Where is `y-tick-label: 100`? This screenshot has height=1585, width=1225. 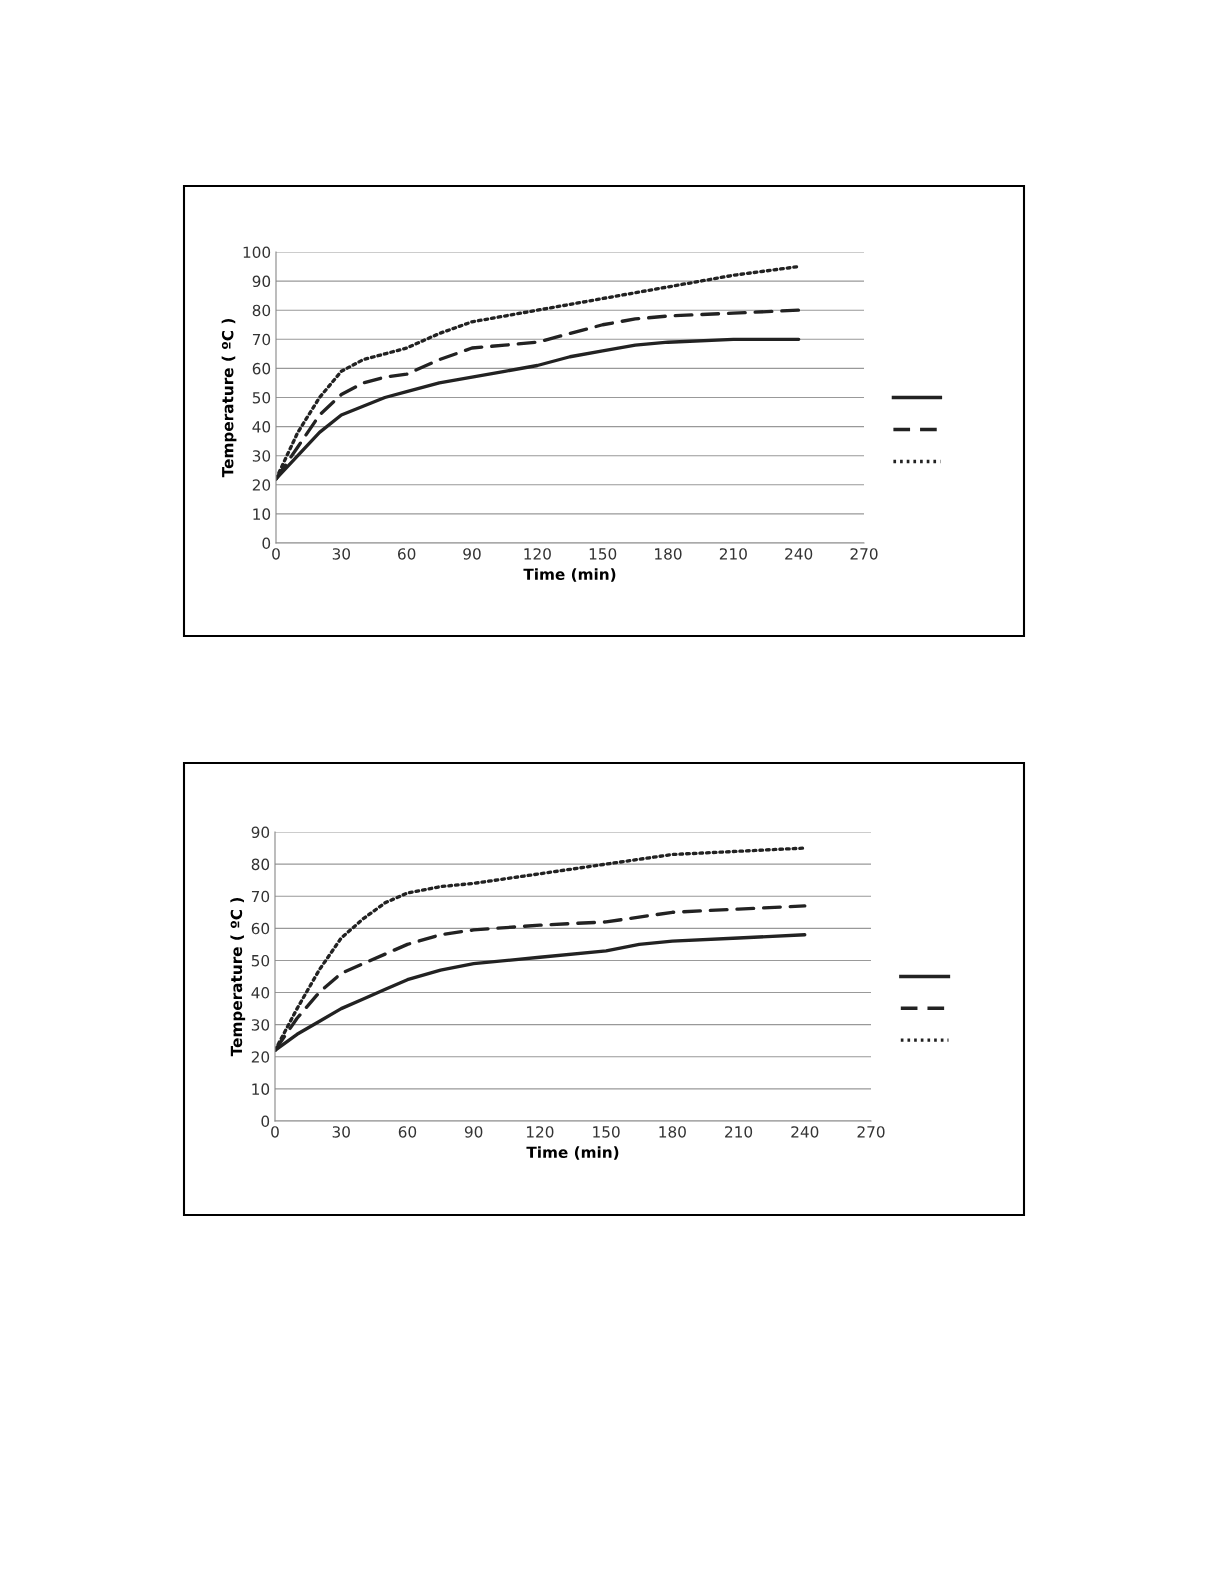 y-tick-label: 100 is located at coordinates (257, 252).